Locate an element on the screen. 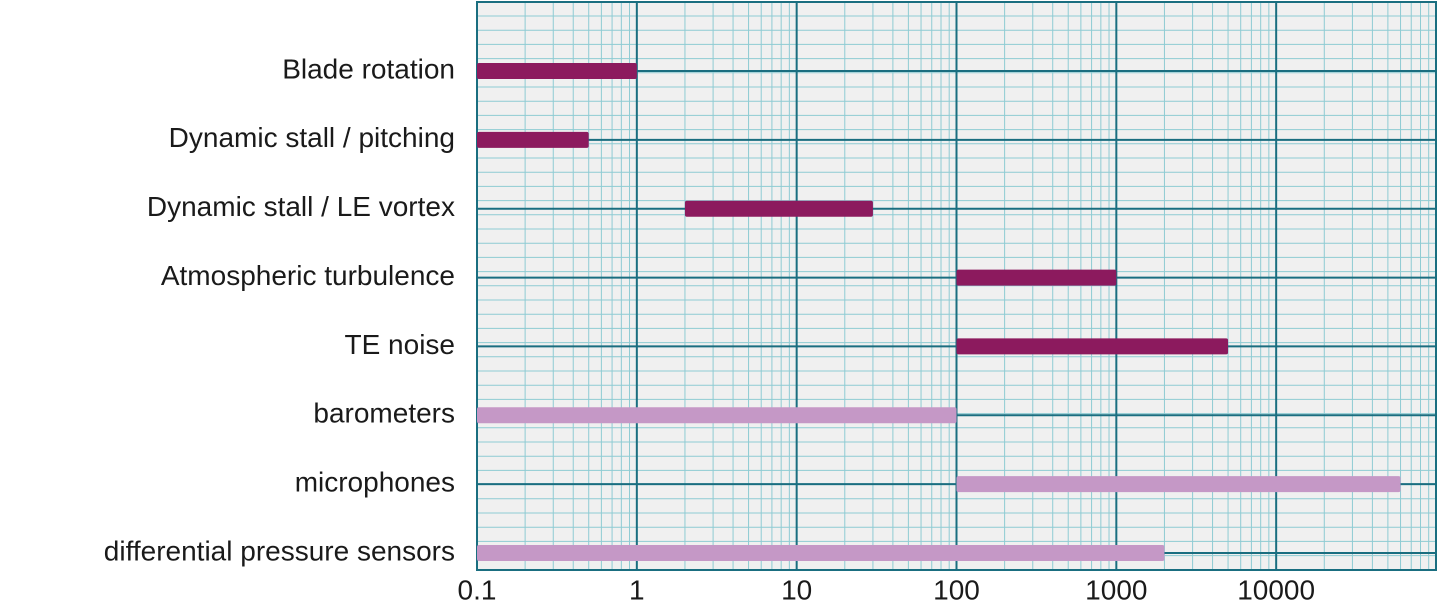 This screenshot has width=1438, height=607. y-tick-label: Dynamic stall / pitching is located at coordinates (312, 137).